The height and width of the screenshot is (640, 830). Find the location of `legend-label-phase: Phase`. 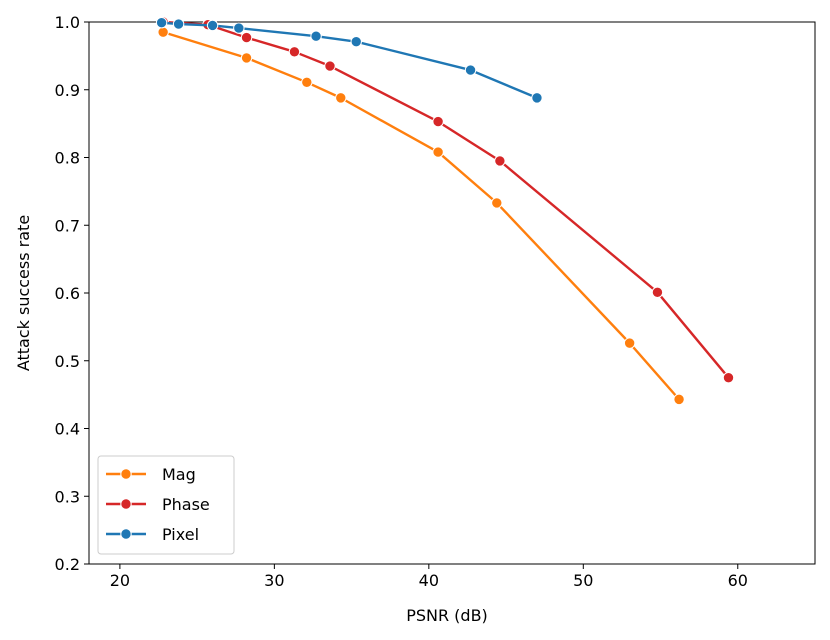

legend-label-phase: Phase is located at coordinates (186, 504).